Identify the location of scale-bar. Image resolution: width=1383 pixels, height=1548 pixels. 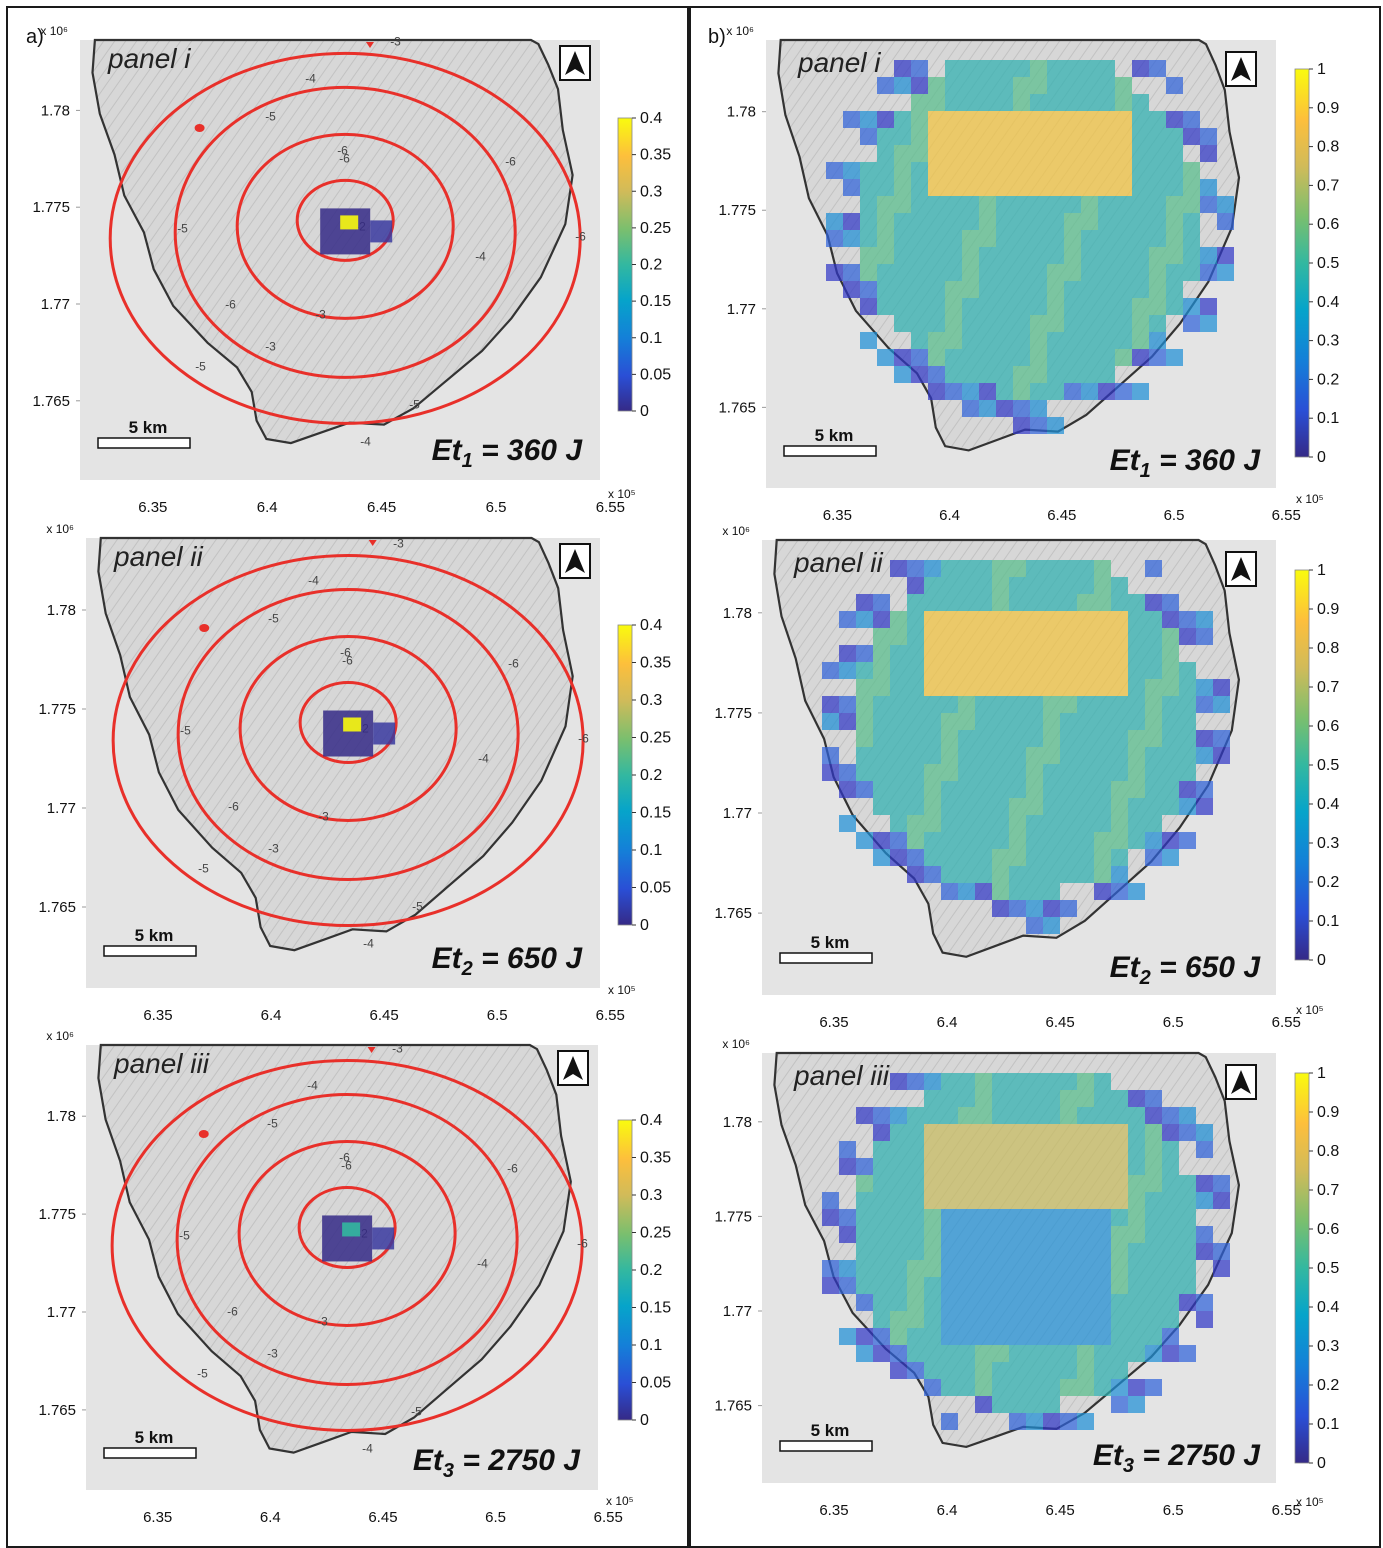
(830, 451).